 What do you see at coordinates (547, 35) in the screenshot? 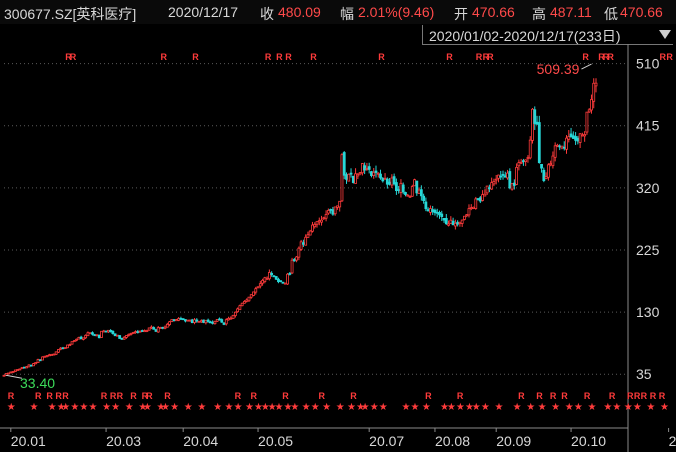
I see `date-range-selector: 2020/01/02-2020/12/17(233日)` at bounding box center [547, 35].